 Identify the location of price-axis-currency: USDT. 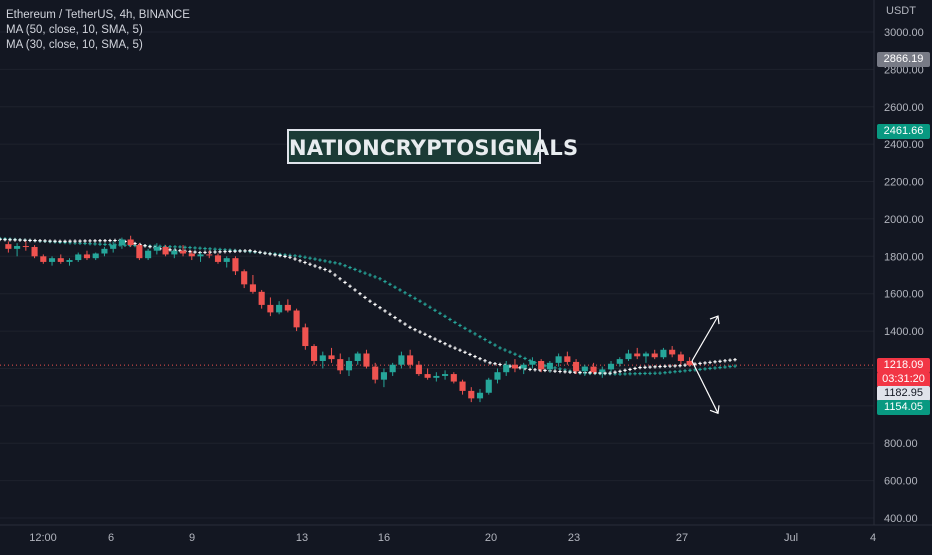
(901, 11).